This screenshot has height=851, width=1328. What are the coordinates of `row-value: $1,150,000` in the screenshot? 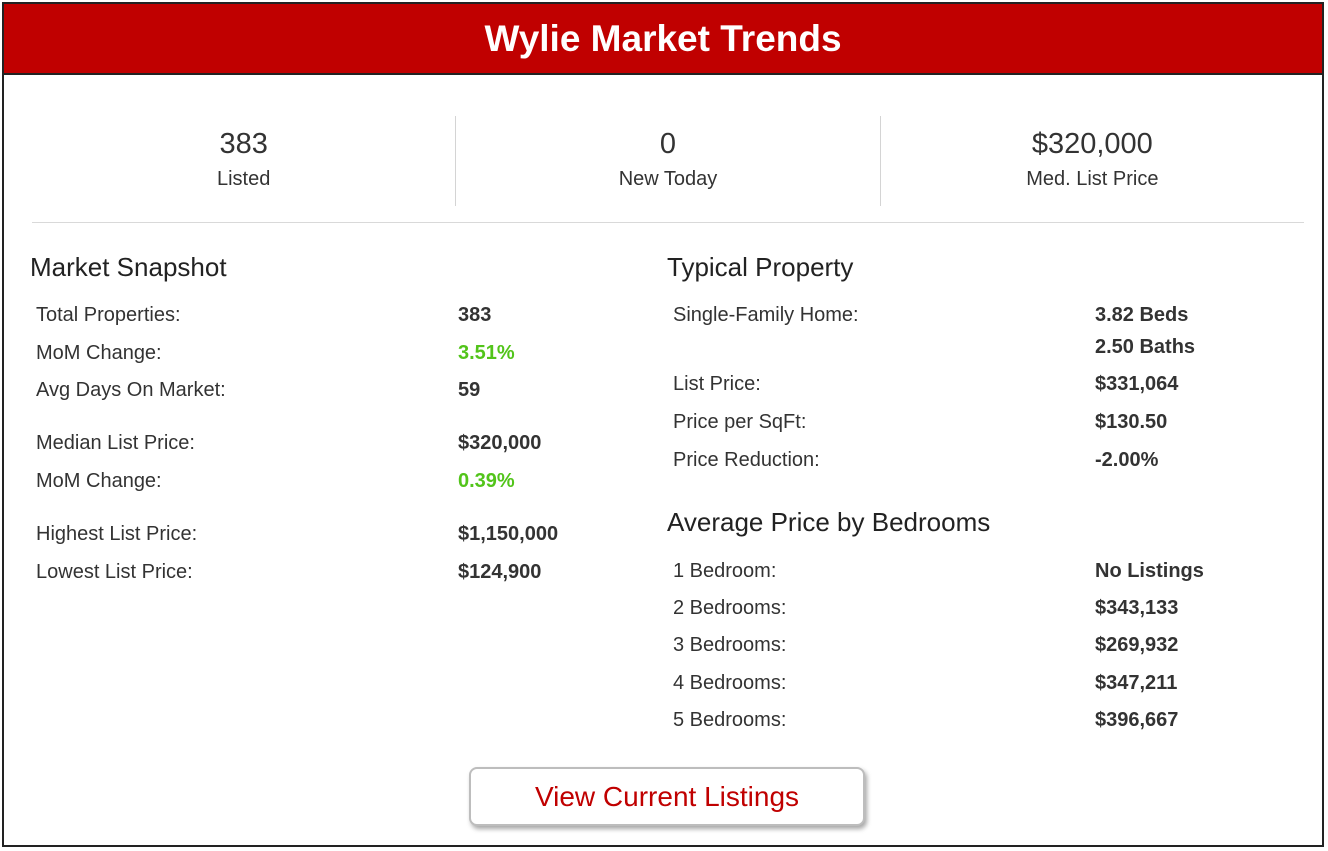 It's located at (508, 534).